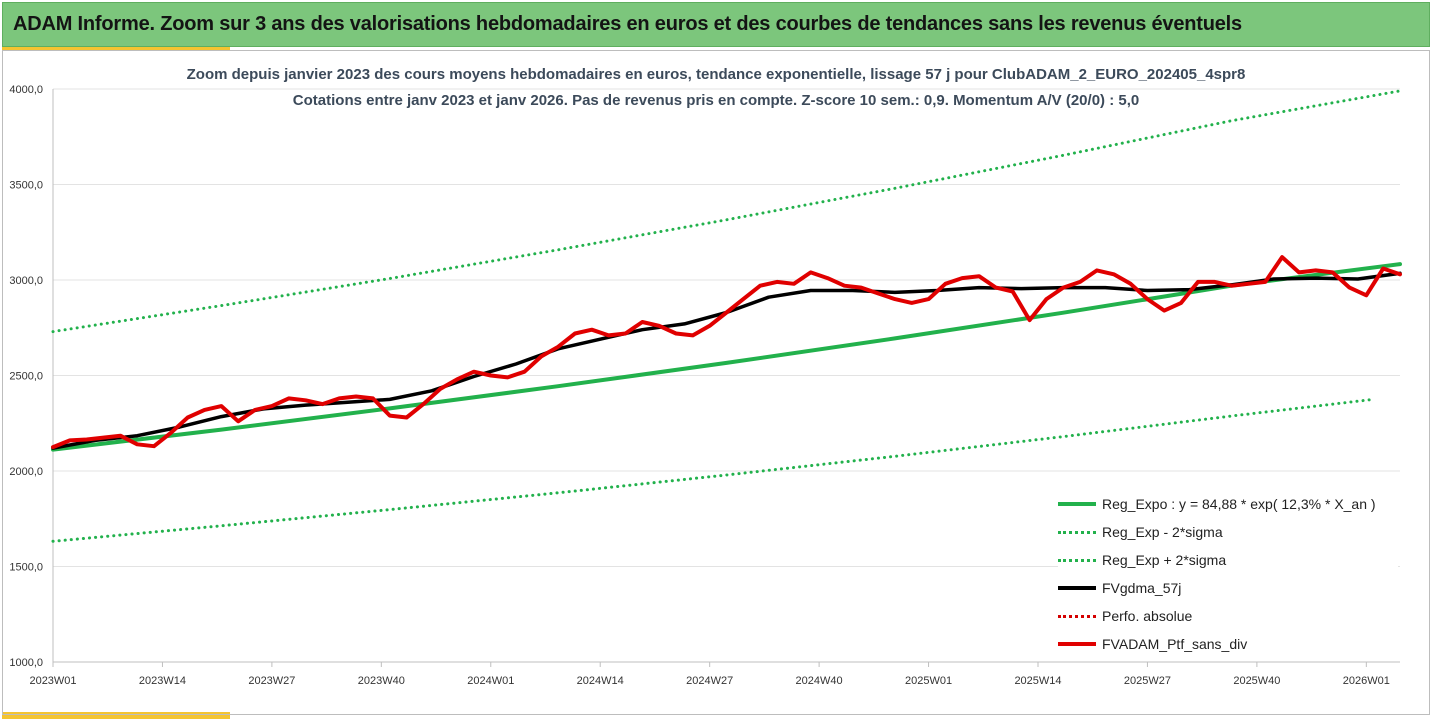 The image size is (1432, 719). I want to click on legend-label: FVgdma_57j, so click(1142, 588).